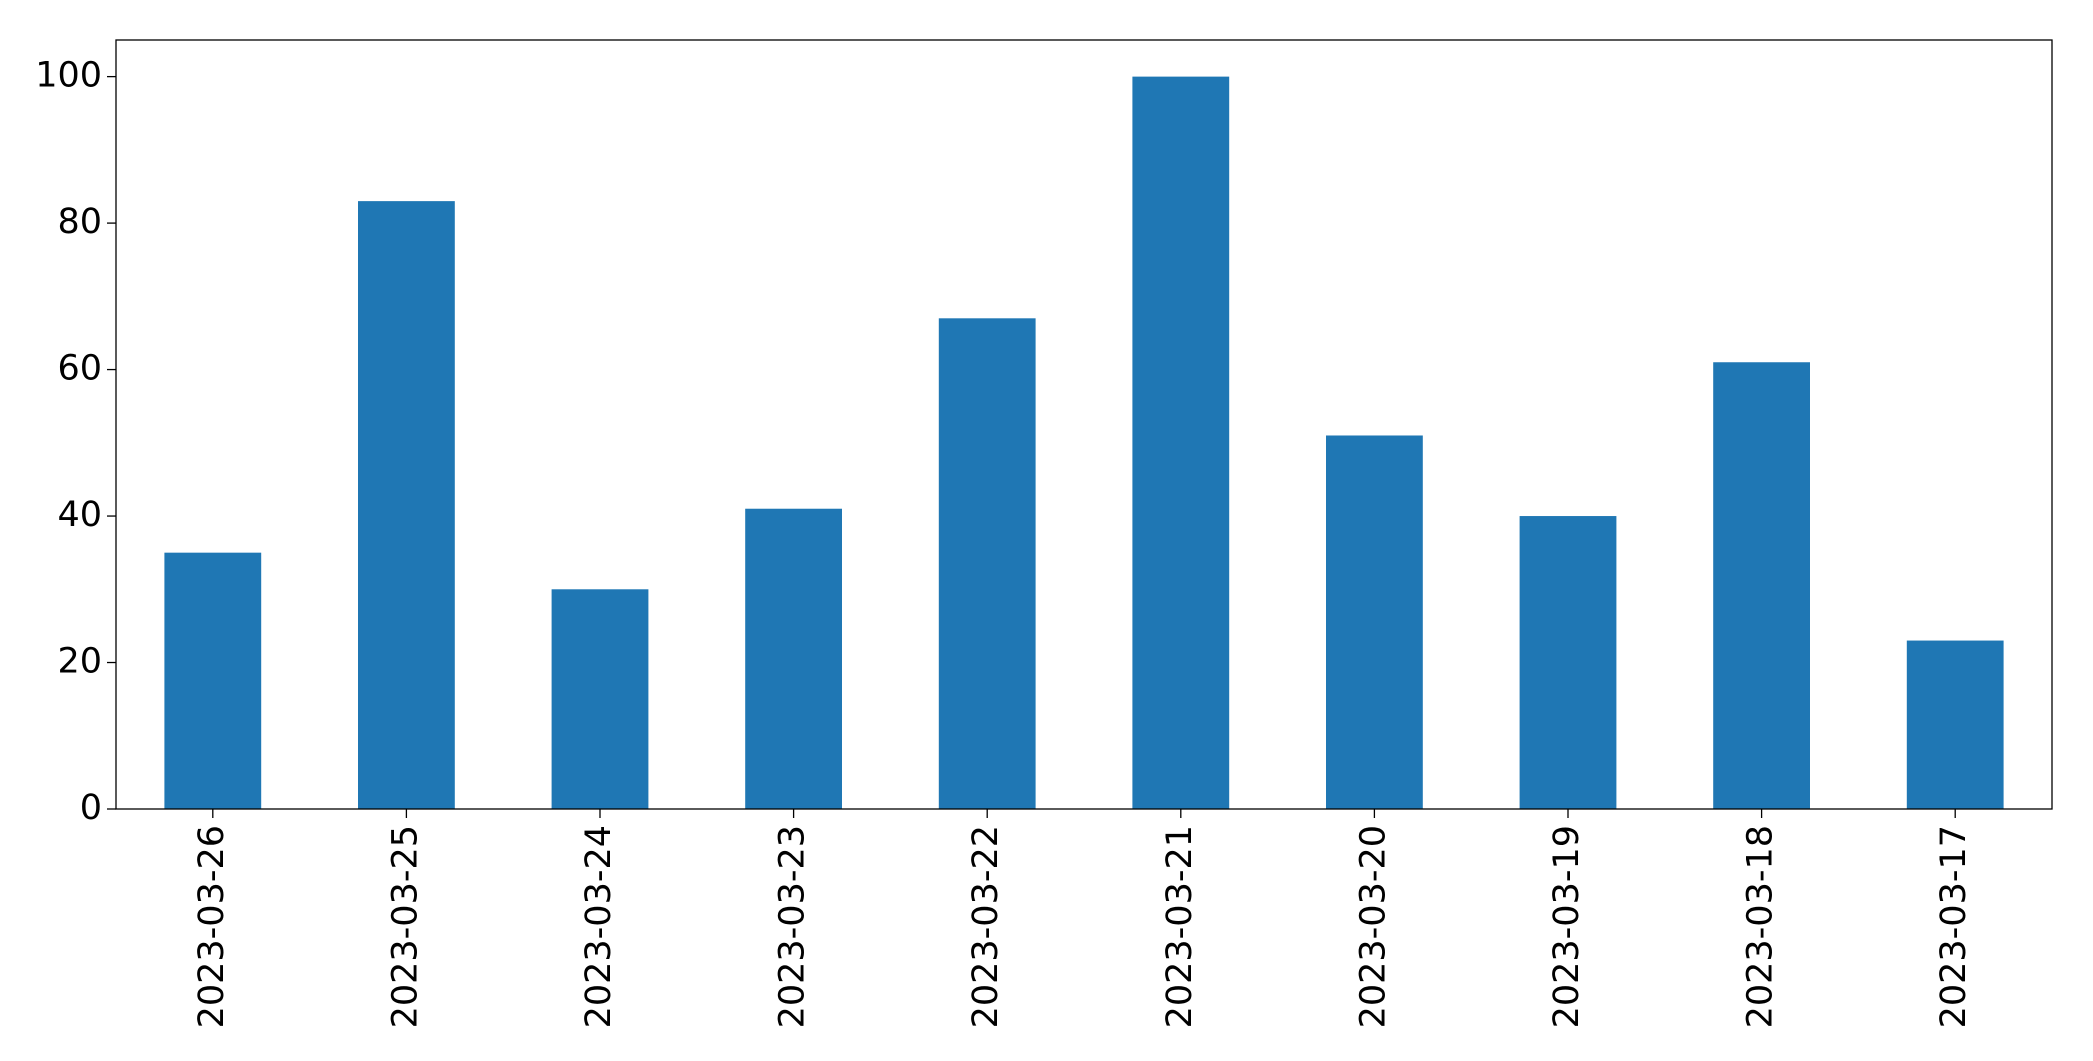 This screenshot has height=1061, width=2093. What do you see at coordinates (91, 808) in the screenshot?
I see `y-tick-label: 0` at bounding box center [91, 808].